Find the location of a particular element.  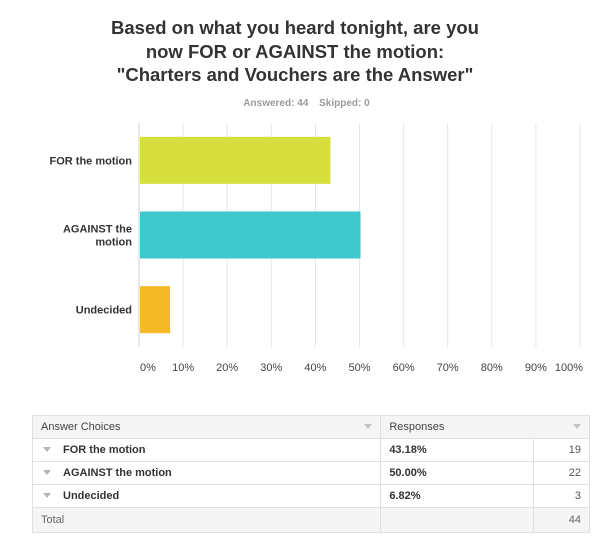

choice-label: FOR the motion is located at coordinates (104, 450).